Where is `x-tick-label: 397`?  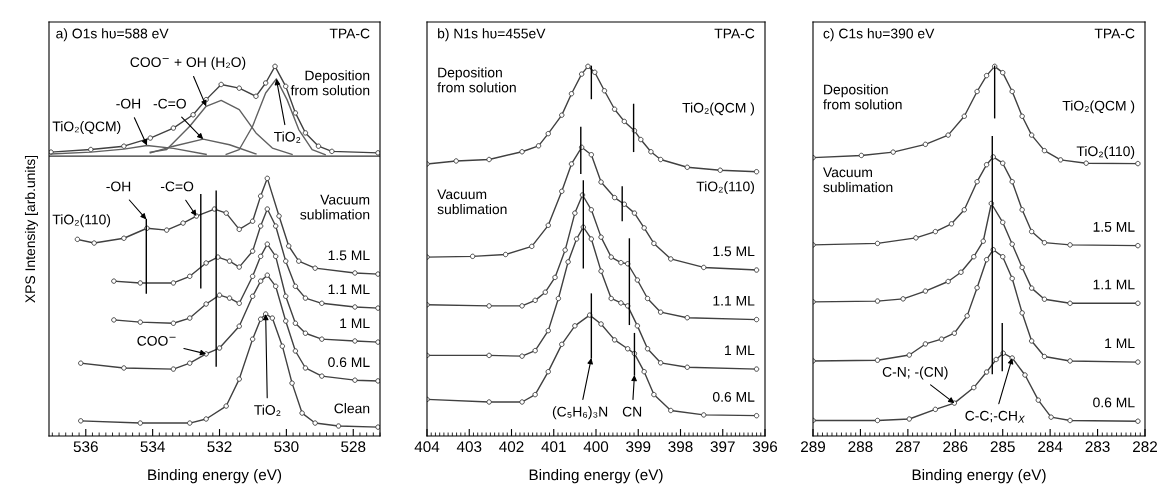
x-tick-label: 397 is located at coordinates (722, 447).